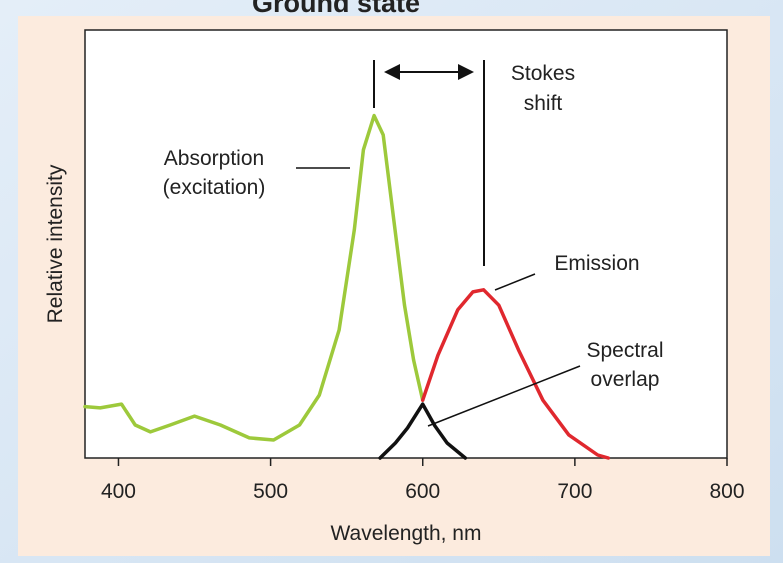 This screenshot has width=783, height=568. Describe the element at coordinates (624, 350) in the screenshot. I see `annotation: Spectral` at that location.